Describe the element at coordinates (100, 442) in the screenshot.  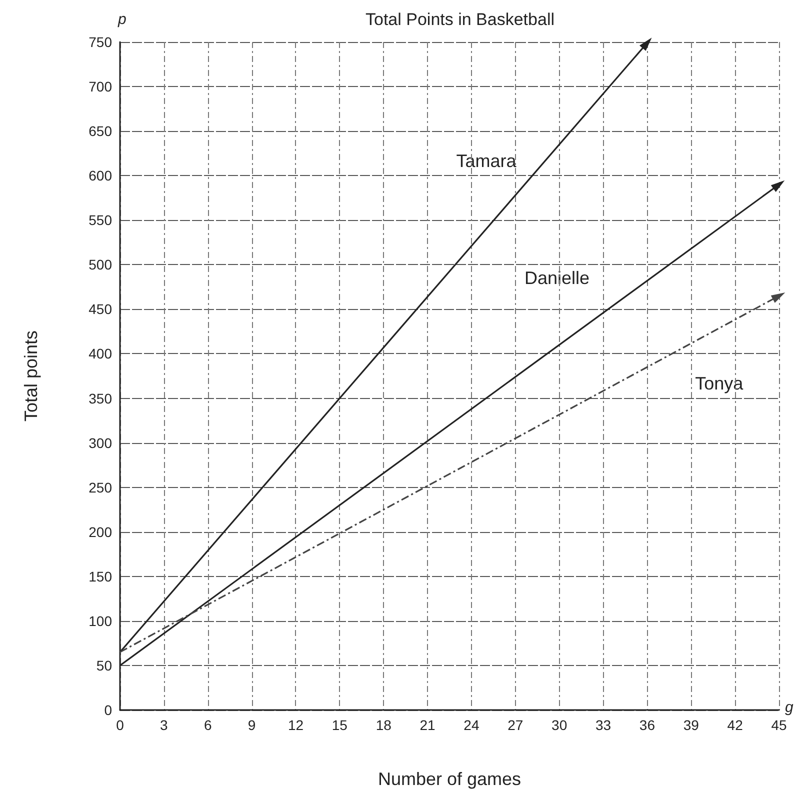
I see `y-tick-label: 300` at that location.